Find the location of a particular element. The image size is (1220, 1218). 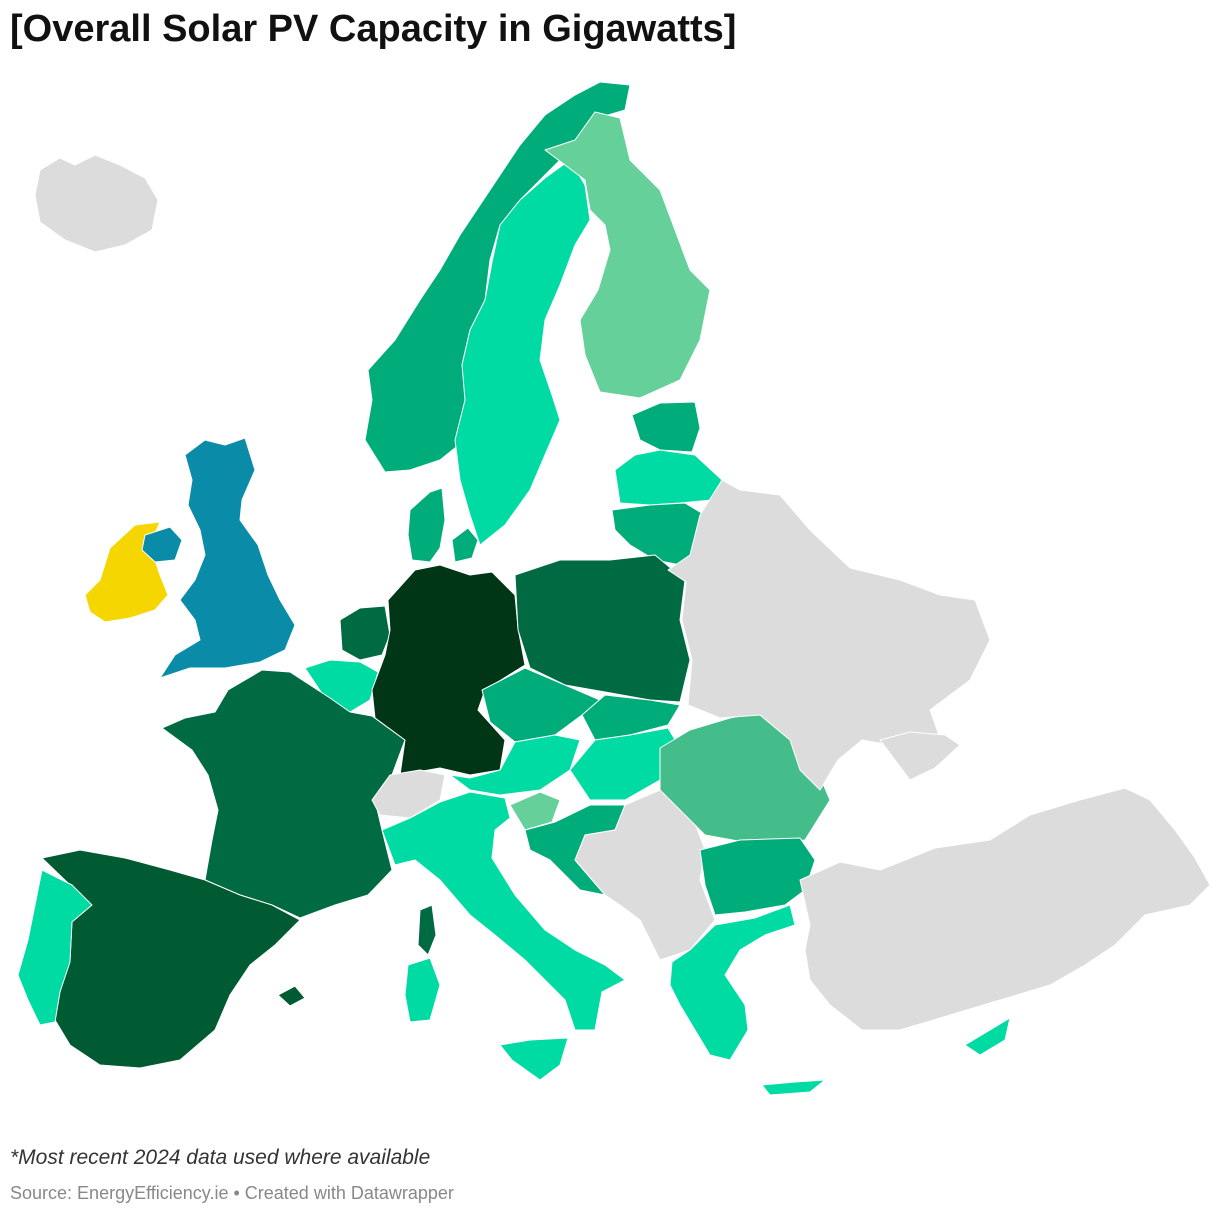

region-sardinia is located at coordinates (422, 990).